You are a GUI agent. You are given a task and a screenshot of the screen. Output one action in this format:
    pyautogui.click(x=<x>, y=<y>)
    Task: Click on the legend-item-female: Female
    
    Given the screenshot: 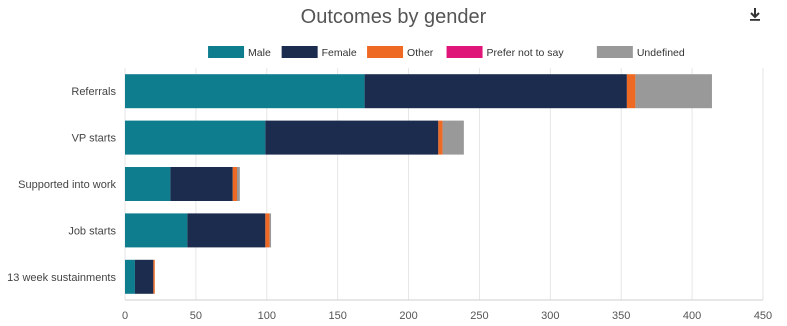 What is the action you would take?
    pyautogui.click(x=319, y=52)
    